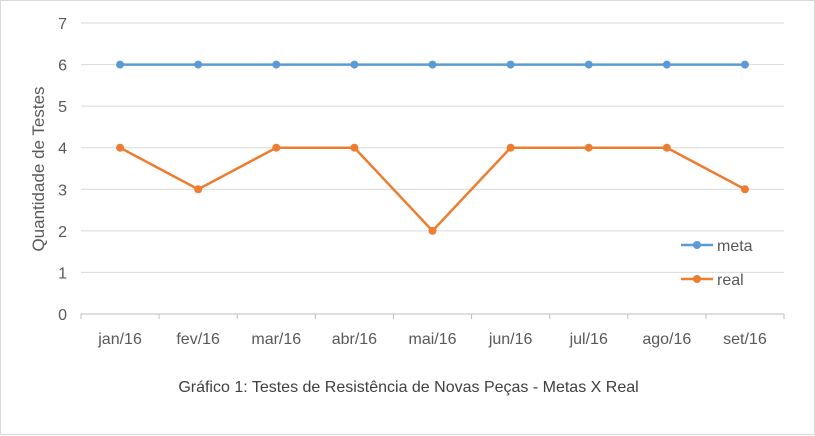  What do you see at coordinates (38, 168) in the screenshot?
I see `y-axis-title: Quantidade de Testes` at bounding box center [38, 168].